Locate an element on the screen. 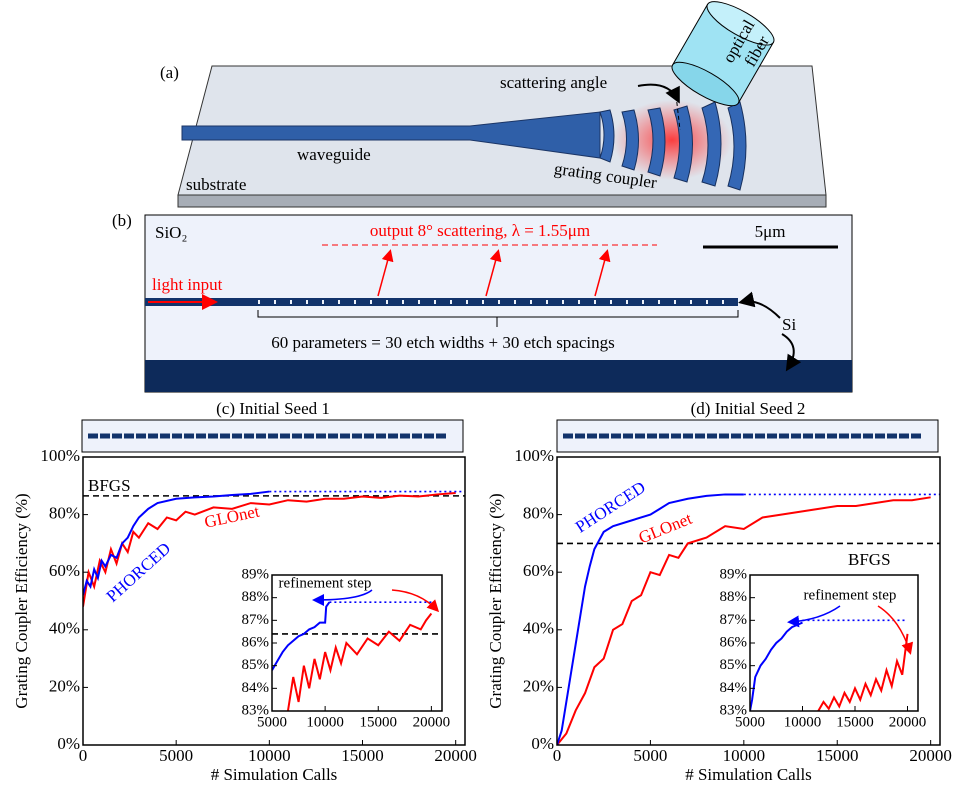  substrate-edge is located at coordinates (502, 201).